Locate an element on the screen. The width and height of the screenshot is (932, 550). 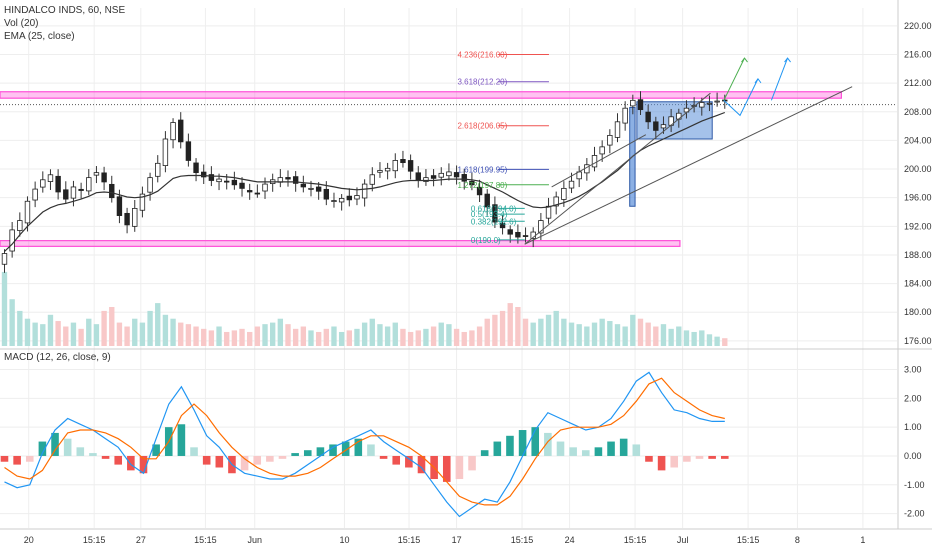
time-tick-label-8: 15:15 is located at coordinates (522, 540).